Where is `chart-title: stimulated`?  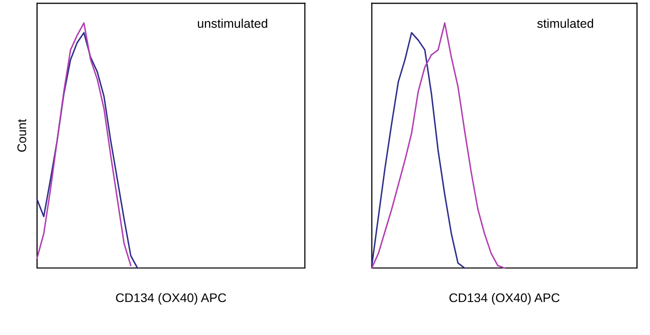 chart-title: stimulated is located at coordinates (565, 23).